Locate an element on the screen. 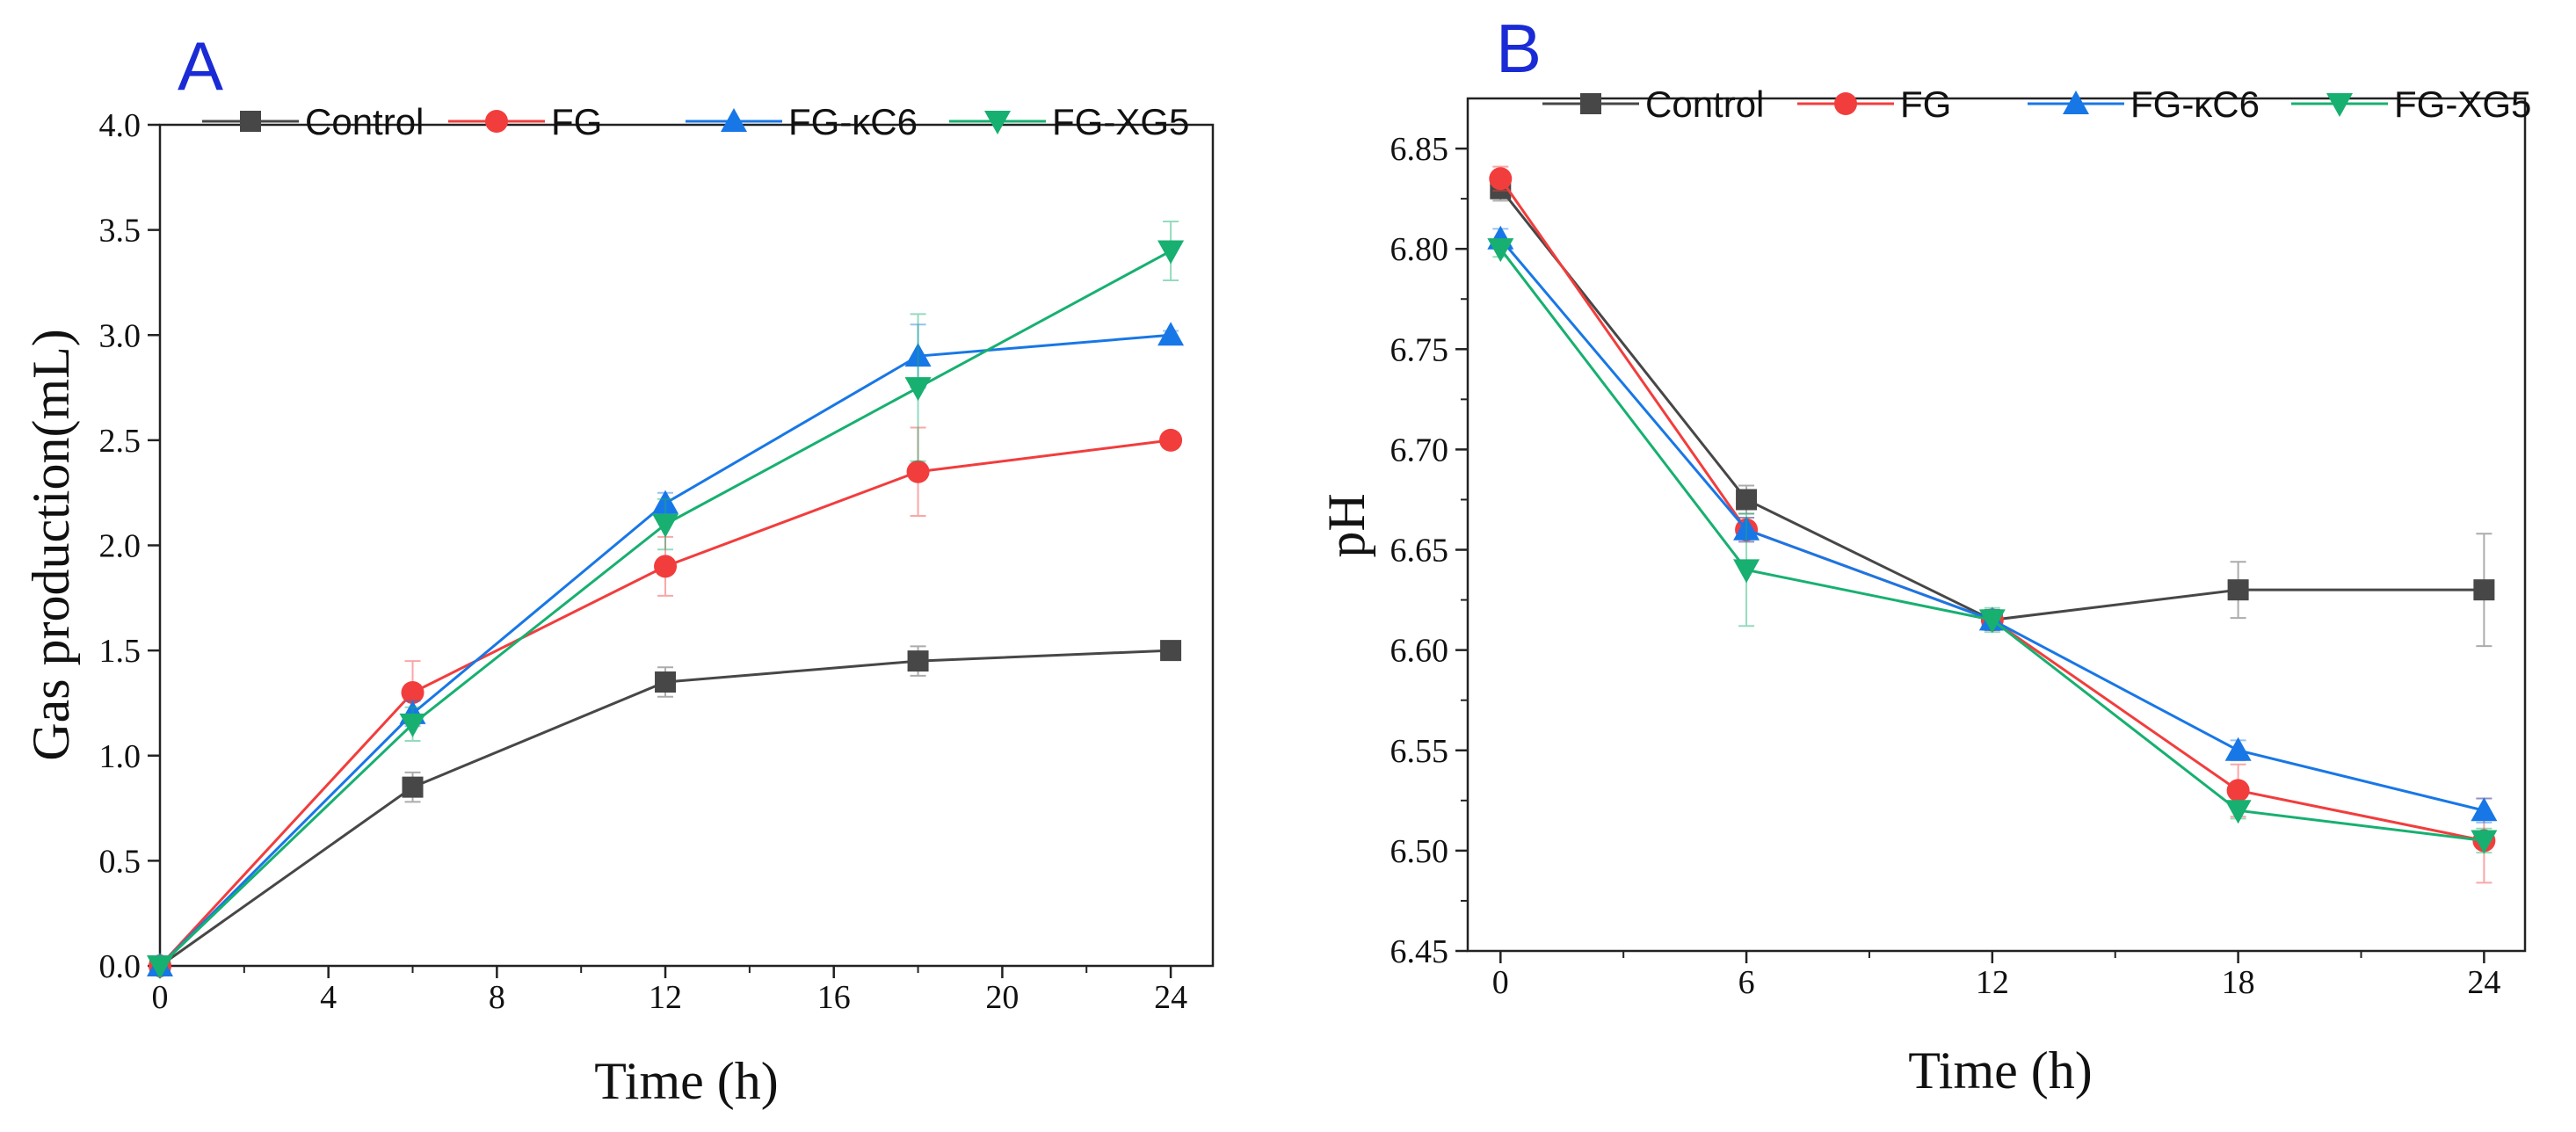  y-tick-label: 2.0 is located at coordinates (120, 547).